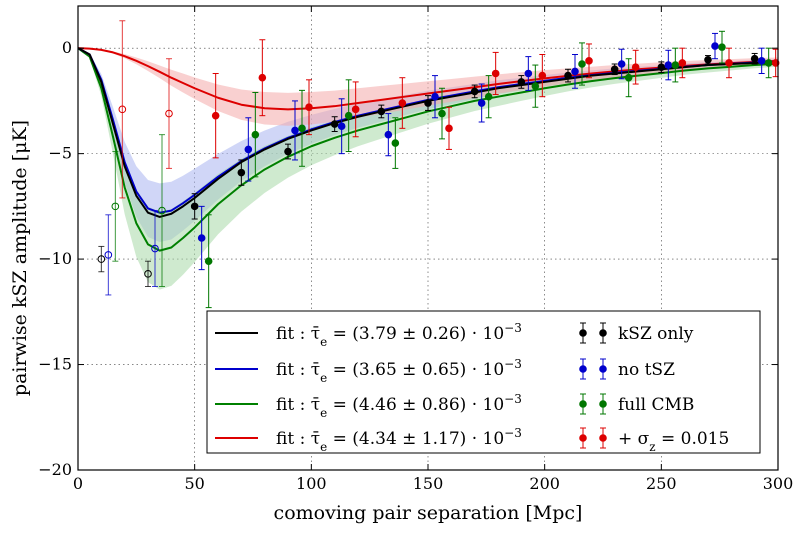  What do you see at coordinates (544, 483) in the screenshot?
I see `x-tick-label: 200` at bounding box center [544, 483].